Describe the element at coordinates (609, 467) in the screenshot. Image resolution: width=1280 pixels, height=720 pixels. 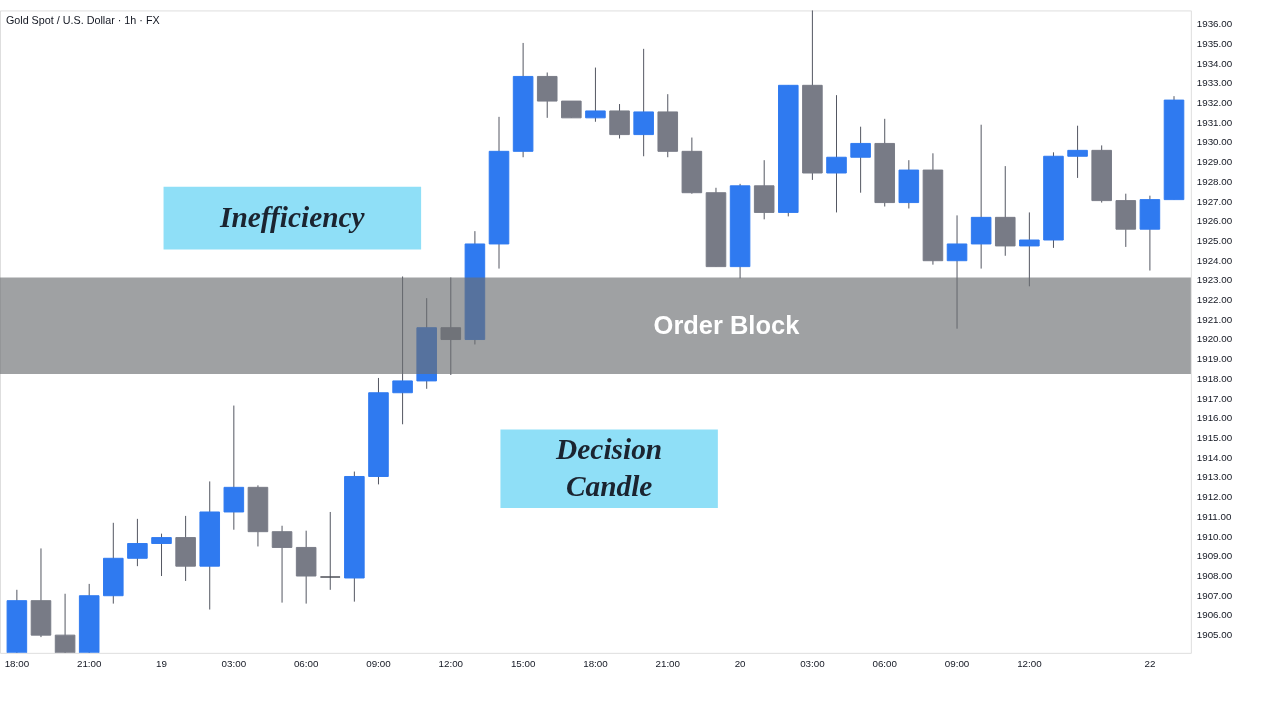
I see `annotation: Decision Candle` at that location.